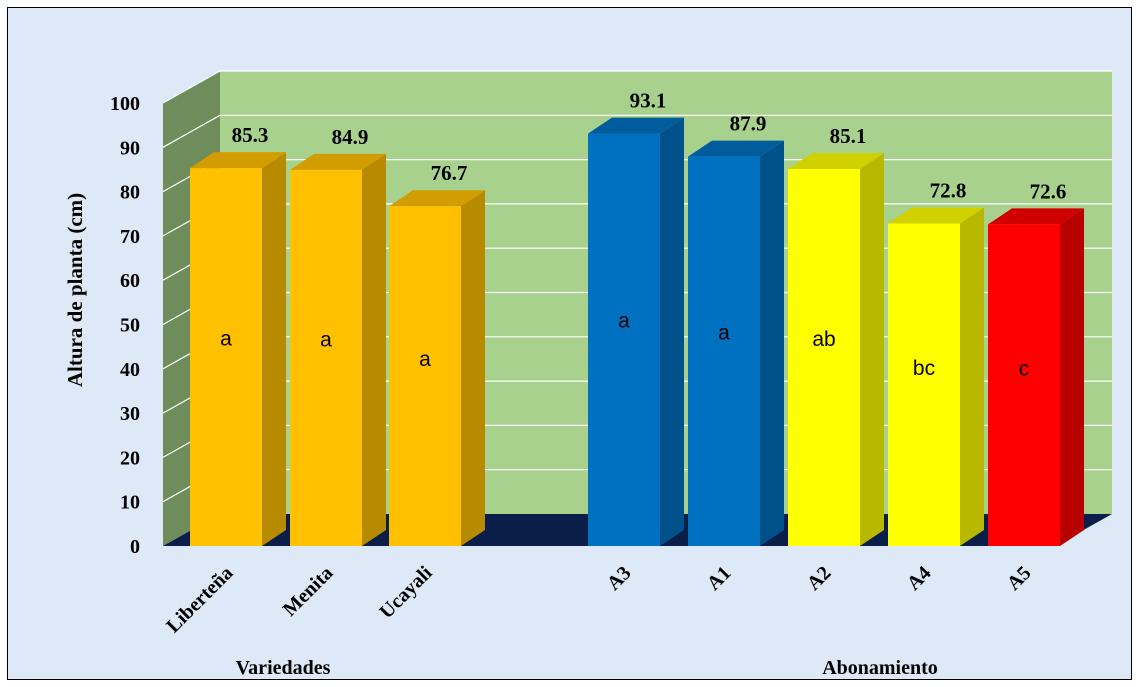 The width and height of the screenshot is (1139, 687). Describe the element at coordinates (130, 414) in the screenshot. I see `y-tick-label: 30` at that location.